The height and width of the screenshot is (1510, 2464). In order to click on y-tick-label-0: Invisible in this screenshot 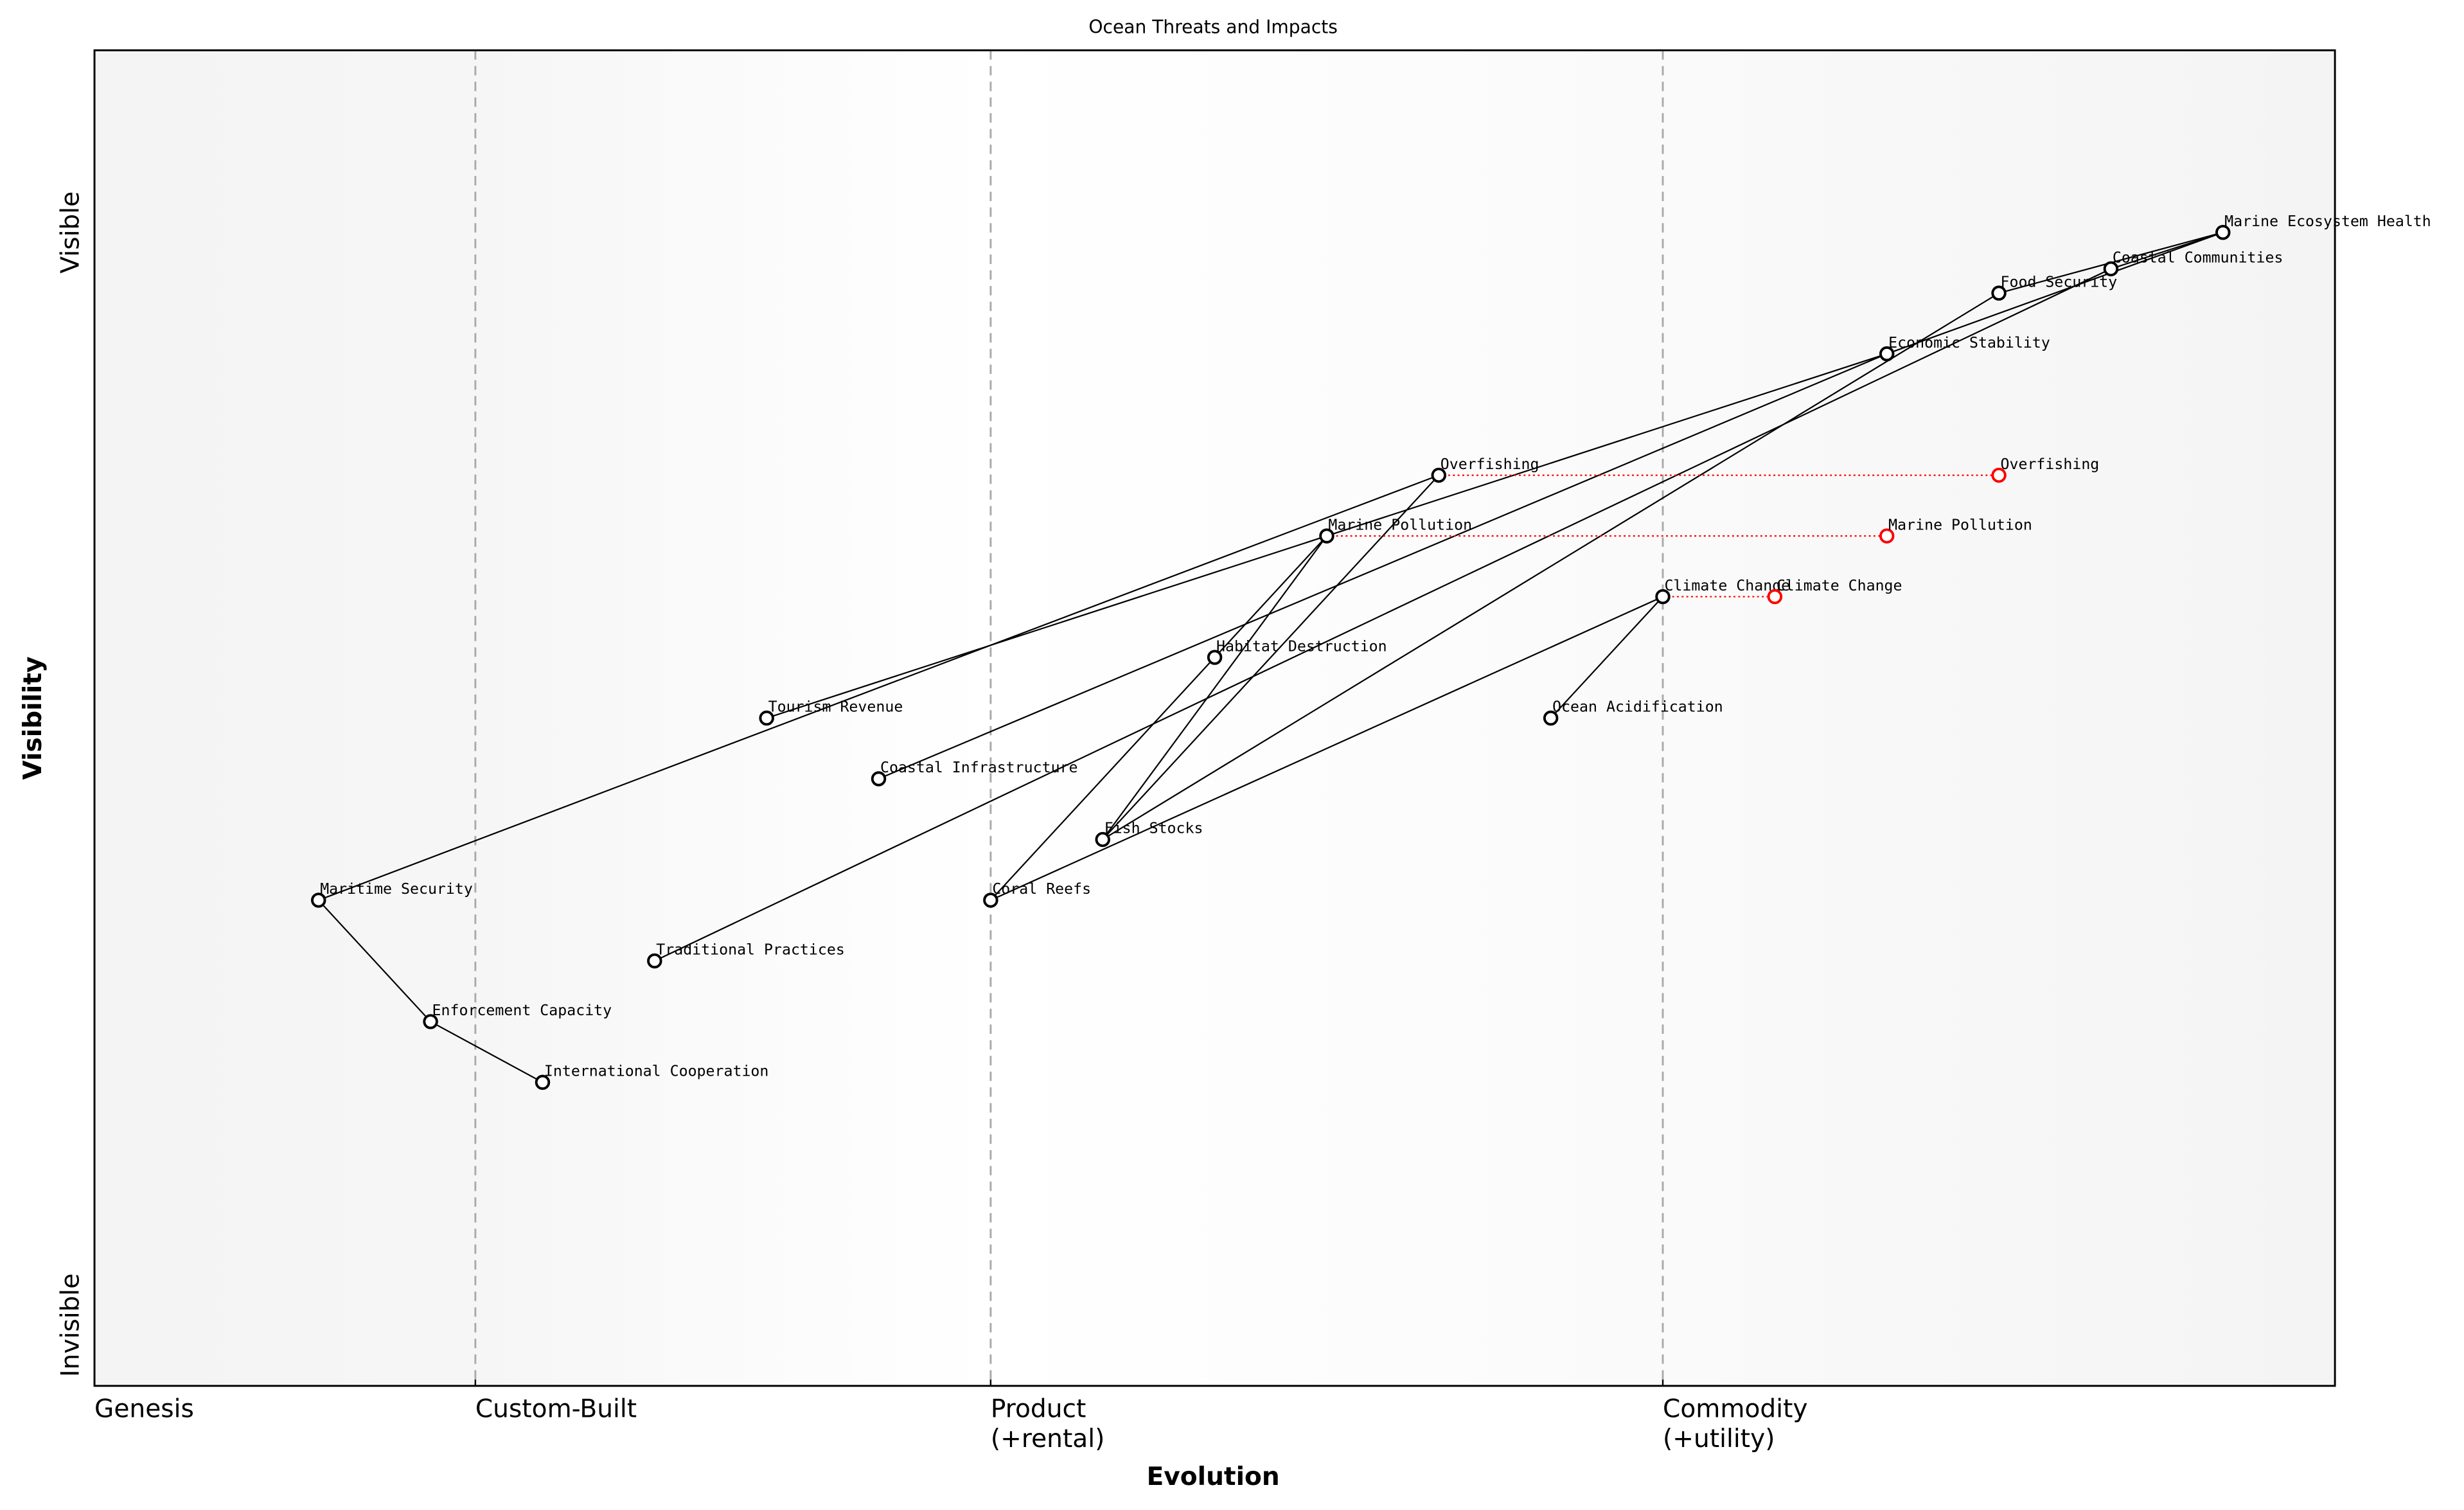, I will do `click(71, 1325)`.